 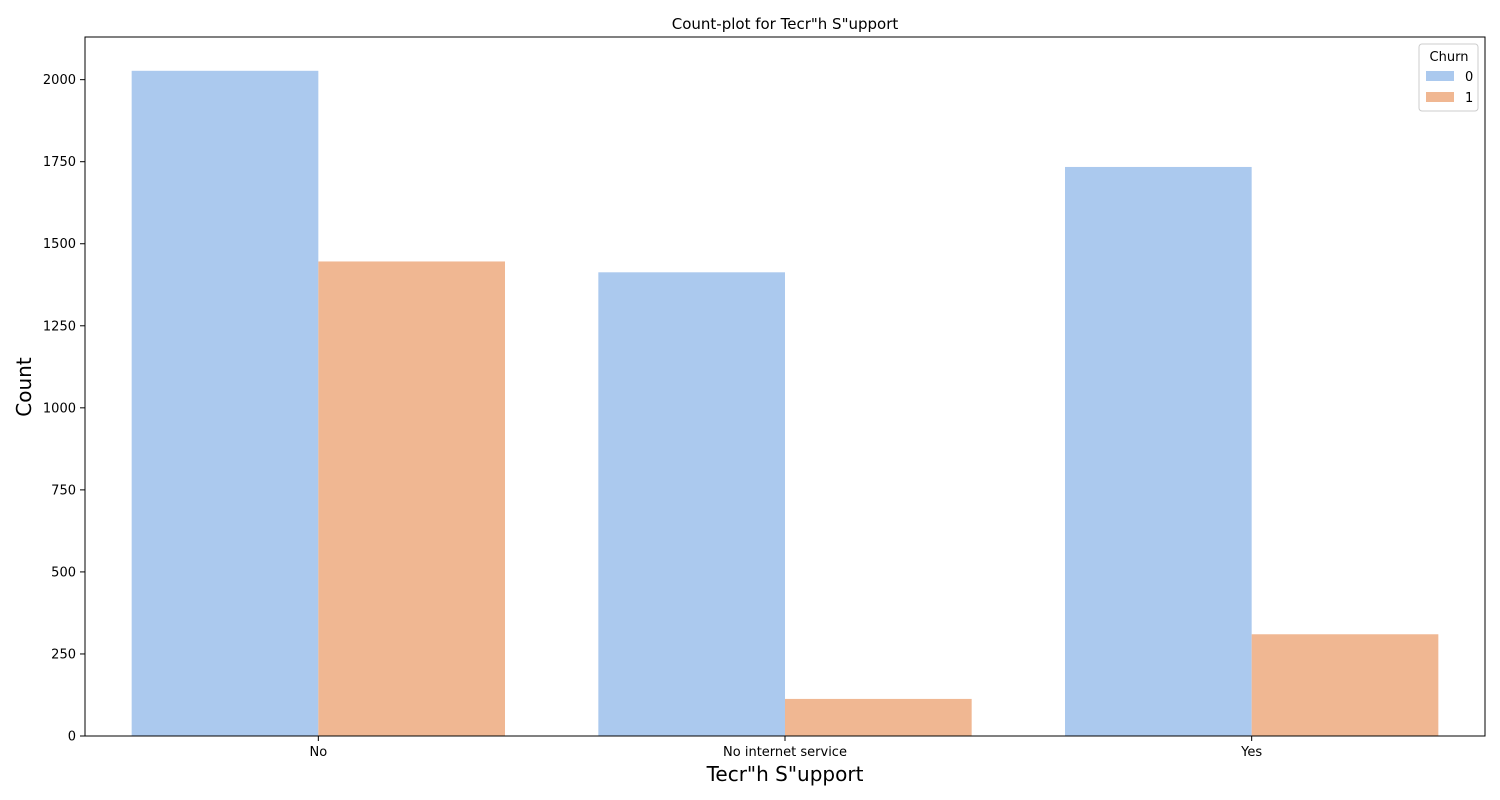 What do you see at coordinates (785, 774) in the screenshot?
I see `x-axis-label: Tecr"h S"upport` at bounding box center [785, 774].